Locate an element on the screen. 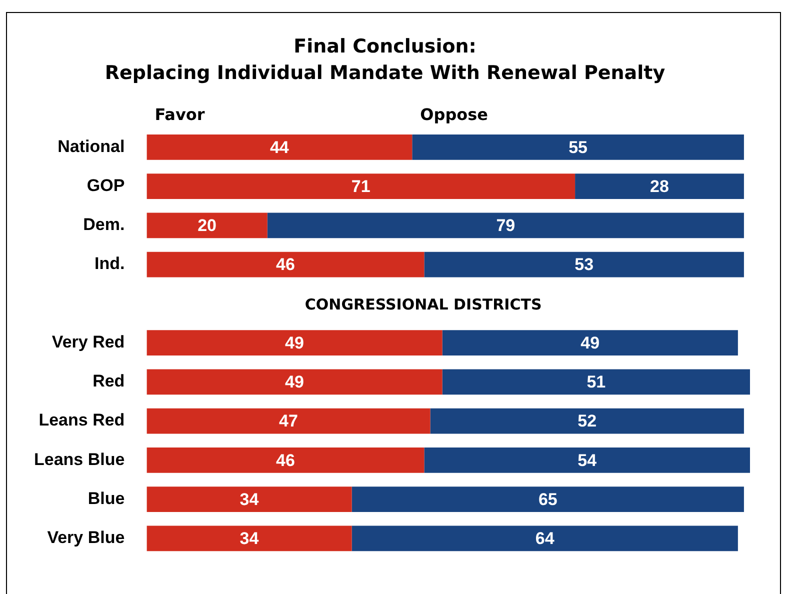 The image size is (785, 594). data-label: 44 is located at coordinates (280, 147).